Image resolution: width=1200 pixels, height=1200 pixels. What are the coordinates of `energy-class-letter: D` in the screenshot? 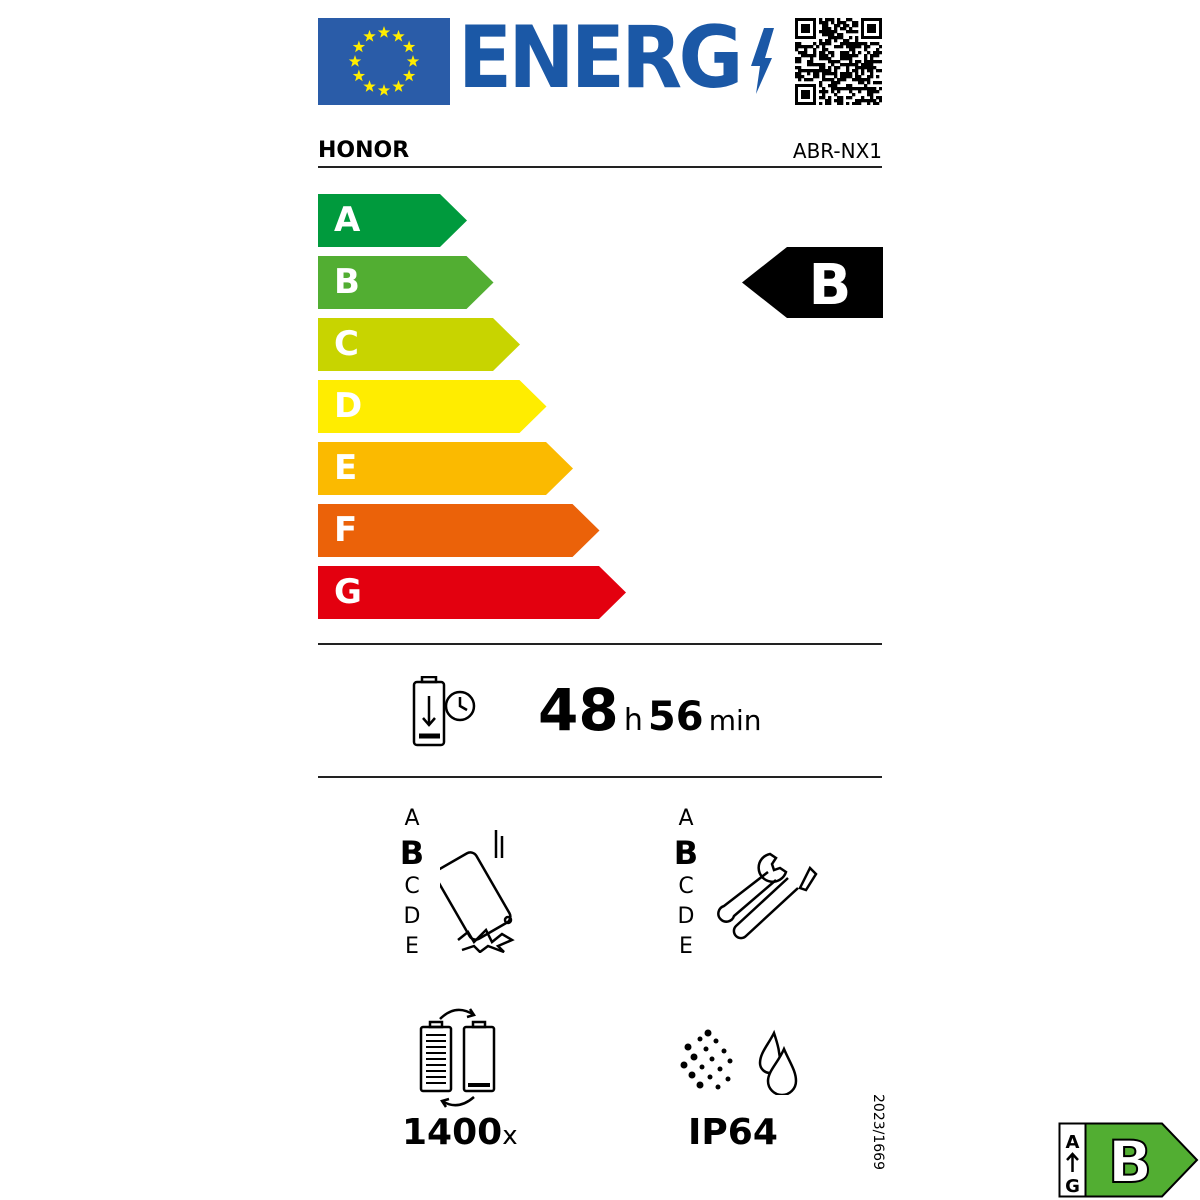 It's located at (348, 406).